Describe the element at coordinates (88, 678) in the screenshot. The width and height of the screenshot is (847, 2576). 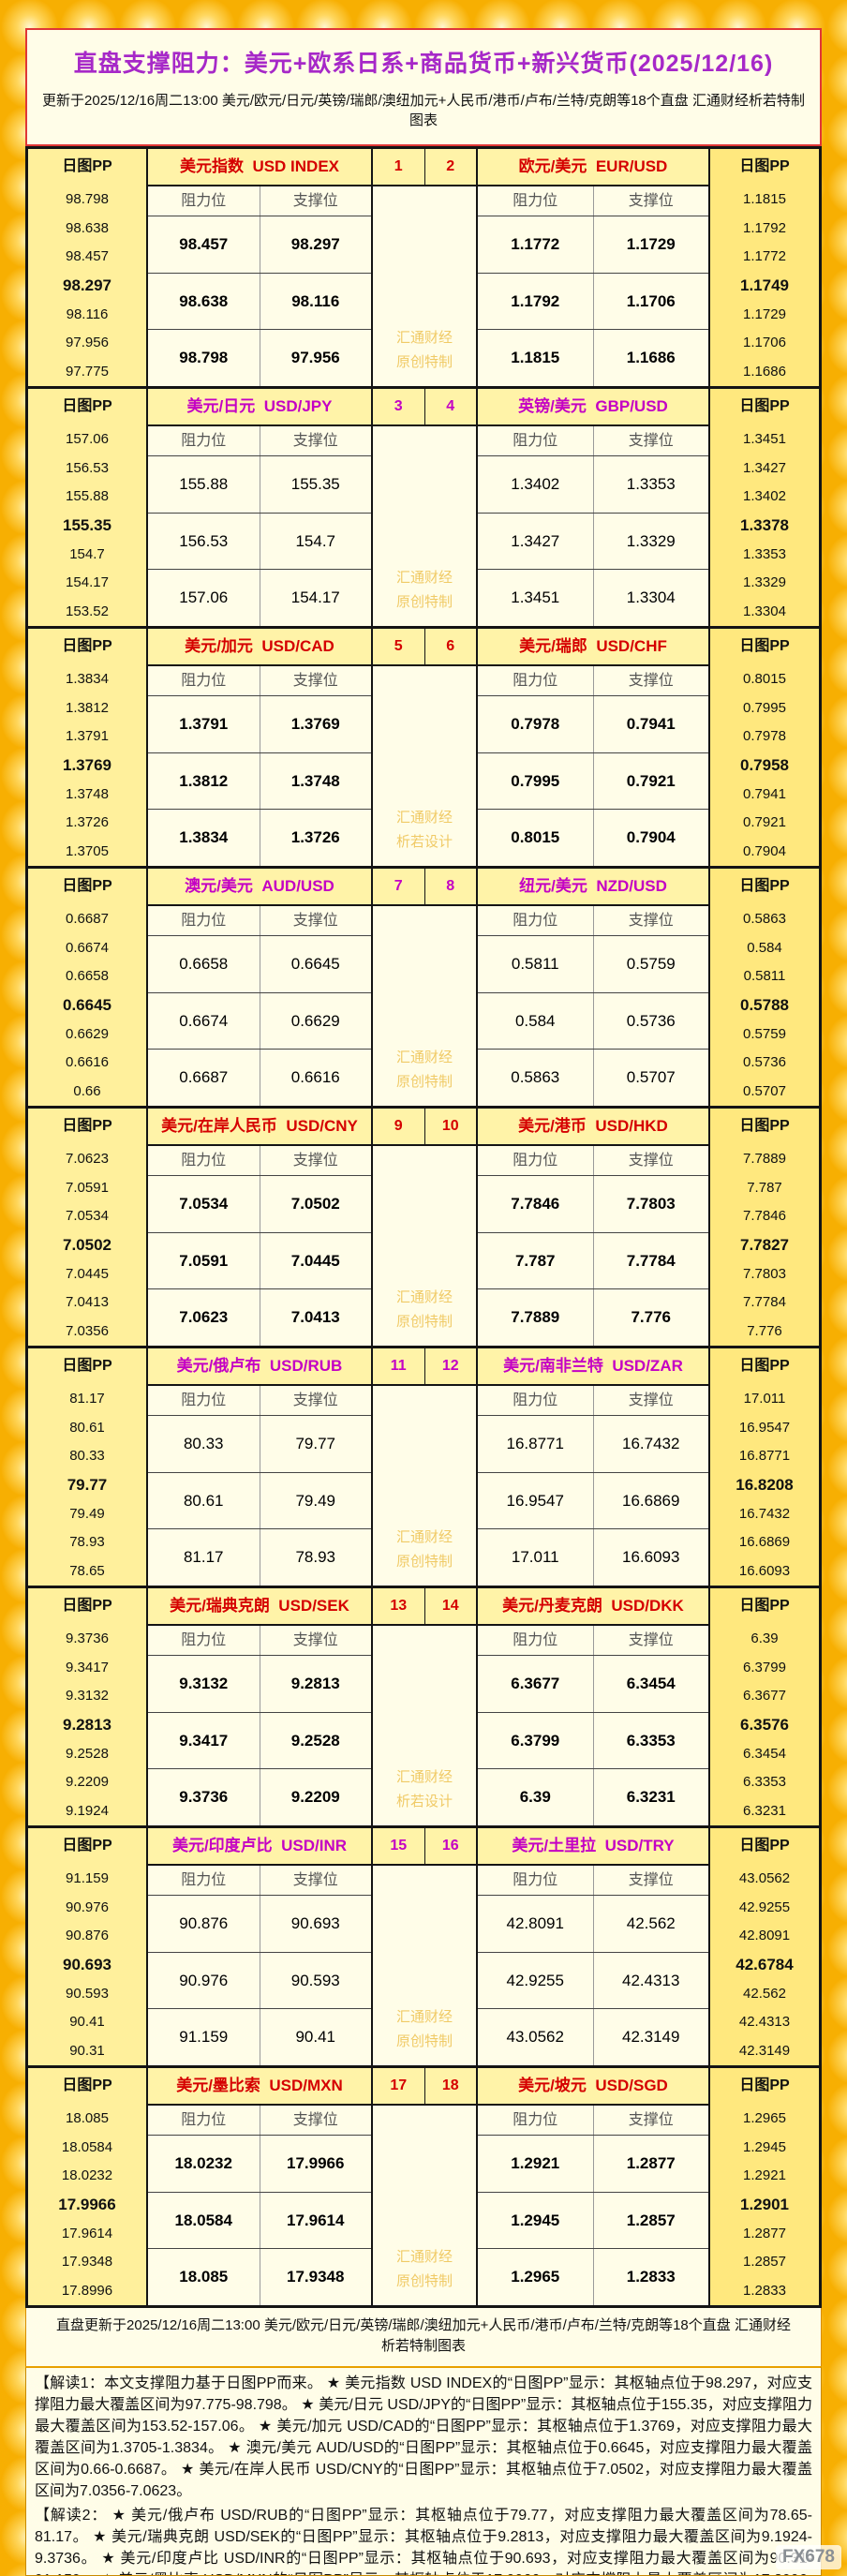
I see `pp-level-value: 1.3834` at that location.